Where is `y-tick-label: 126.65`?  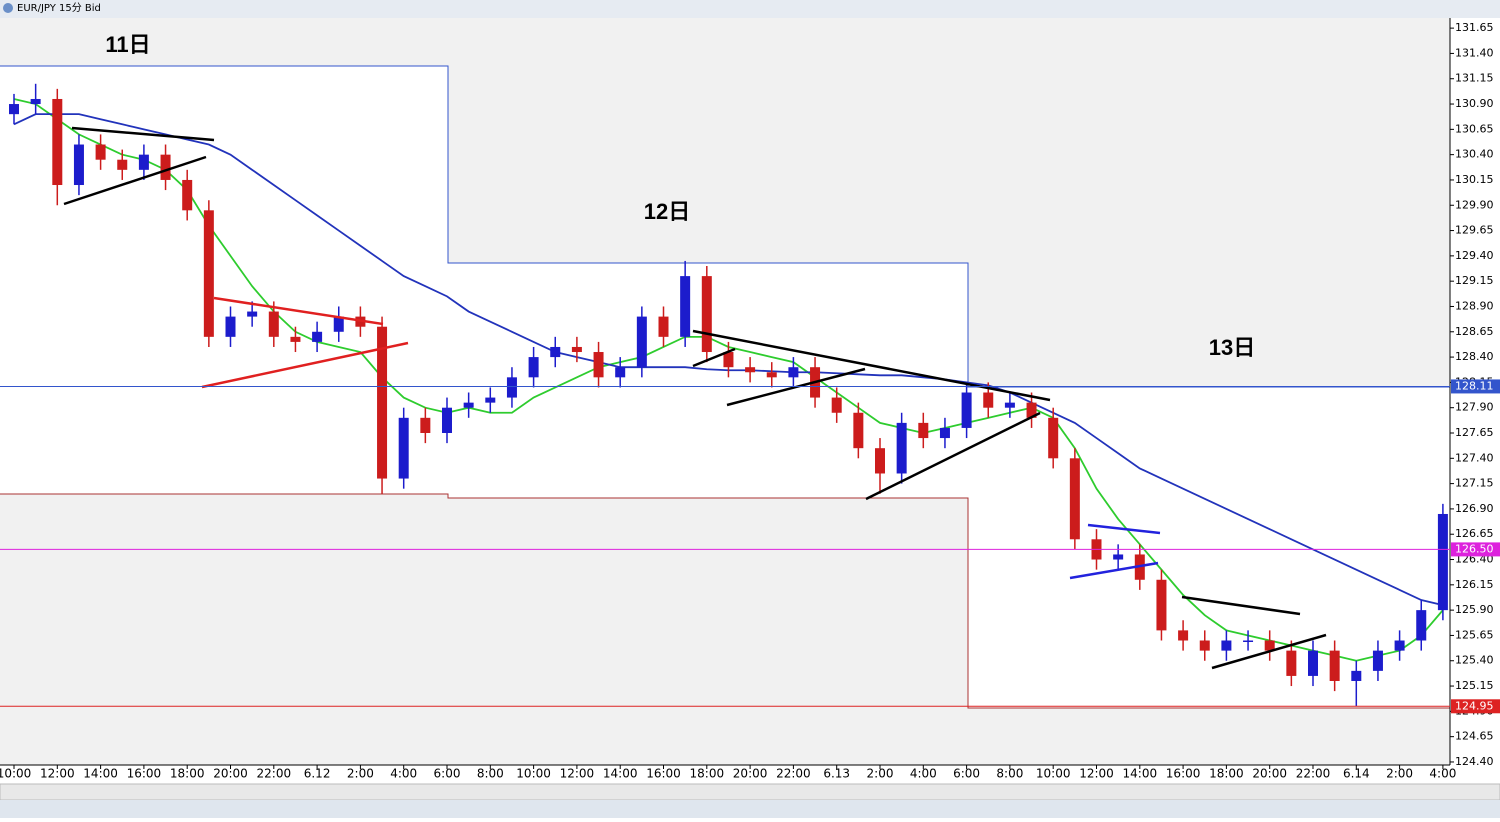 y-tick-label: 126.65 is located at coordinates (1474, 533).